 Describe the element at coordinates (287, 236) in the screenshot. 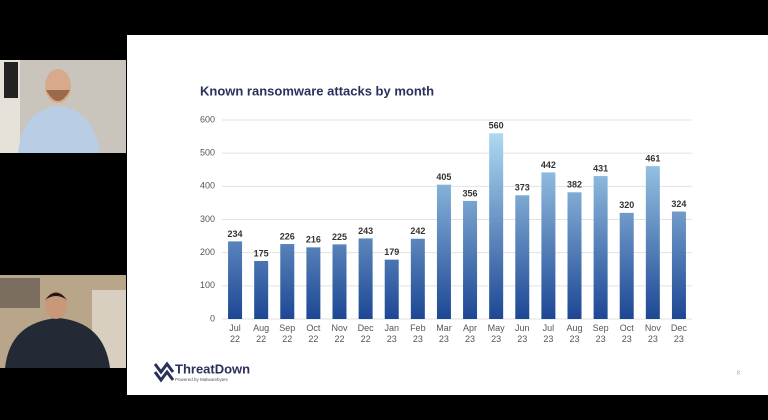

I see `value-label: 226` at that location.